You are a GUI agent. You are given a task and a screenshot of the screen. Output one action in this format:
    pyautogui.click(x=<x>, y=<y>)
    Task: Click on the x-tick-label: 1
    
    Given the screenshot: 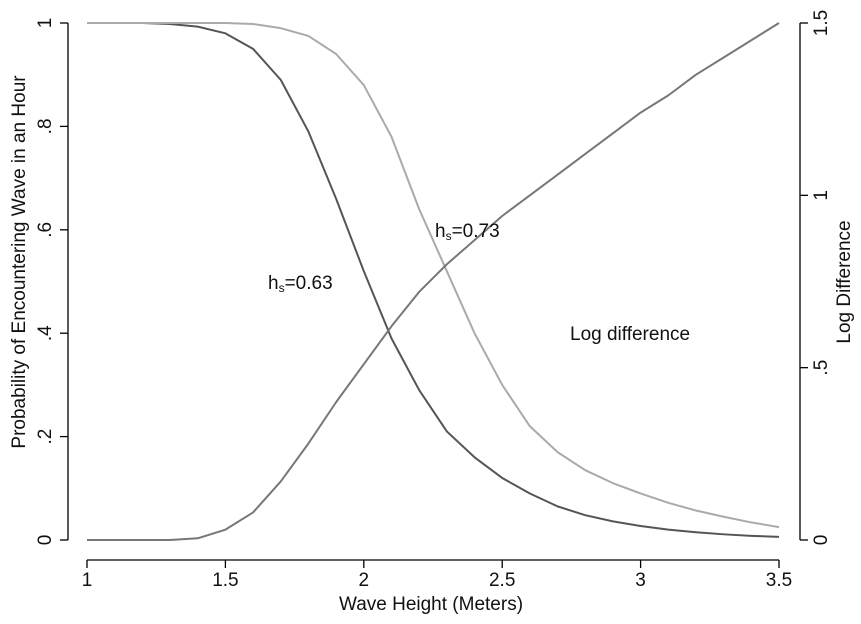 What is the action you would take?
    pyautogui.click(x=87, y=580)
    